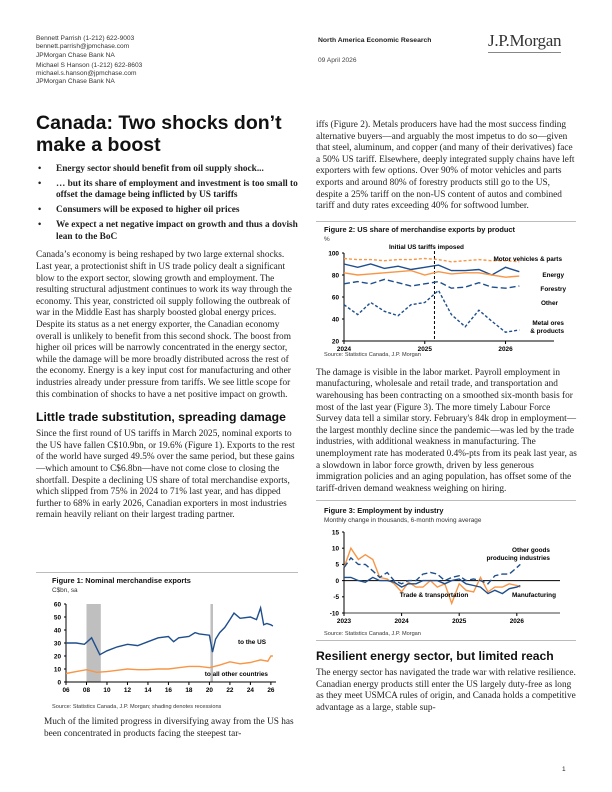 The image size is (612, 792). Describe the element at coordinates (336, 275) in the screenshot. I see `y-tick-label: 80` at that location.